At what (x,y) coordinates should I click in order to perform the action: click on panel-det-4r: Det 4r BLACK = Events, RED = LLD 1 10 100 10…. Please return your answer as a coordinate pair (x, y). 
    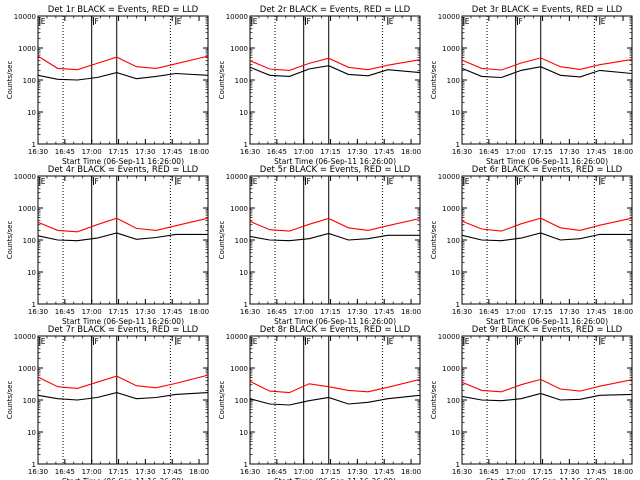
    Looking at the image, I should click on (107, 245).